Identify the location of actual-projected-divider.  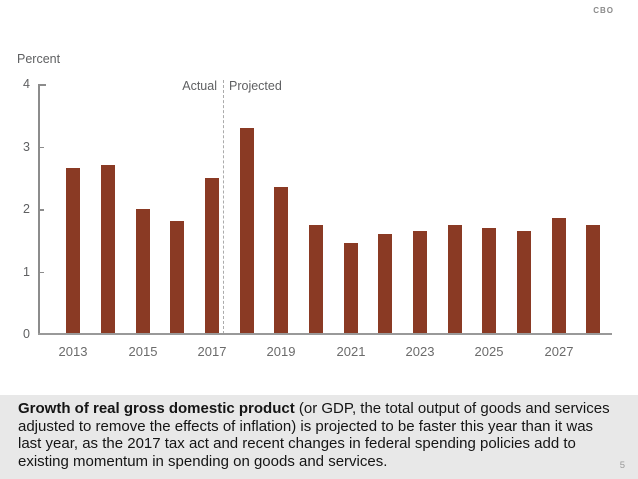
(223, 207).